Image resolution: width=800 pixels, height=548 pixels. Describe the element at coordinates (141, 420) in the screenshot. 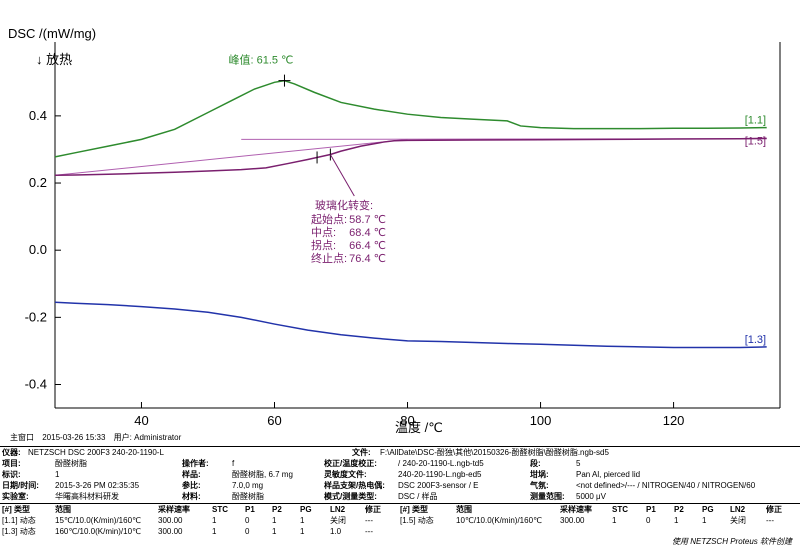

I see `x-tick-label: 40` at that location.